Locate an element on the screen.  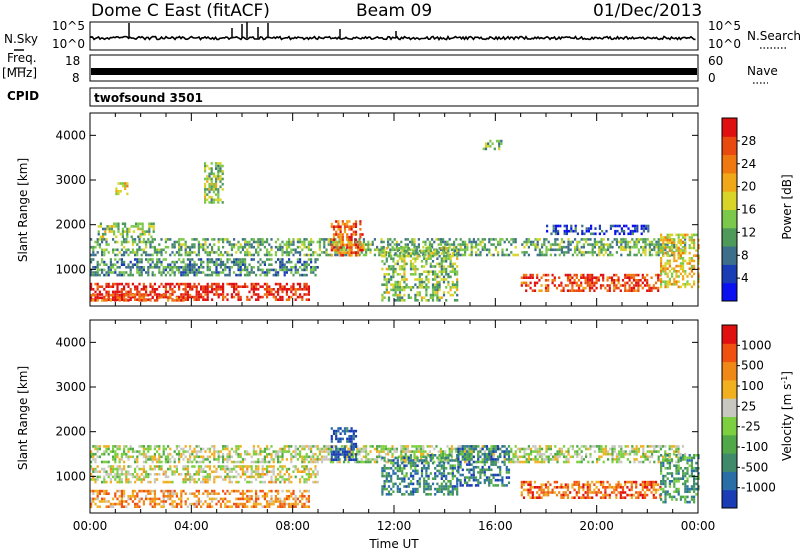
colorbar-swatch is located at coordinates (729, 274).